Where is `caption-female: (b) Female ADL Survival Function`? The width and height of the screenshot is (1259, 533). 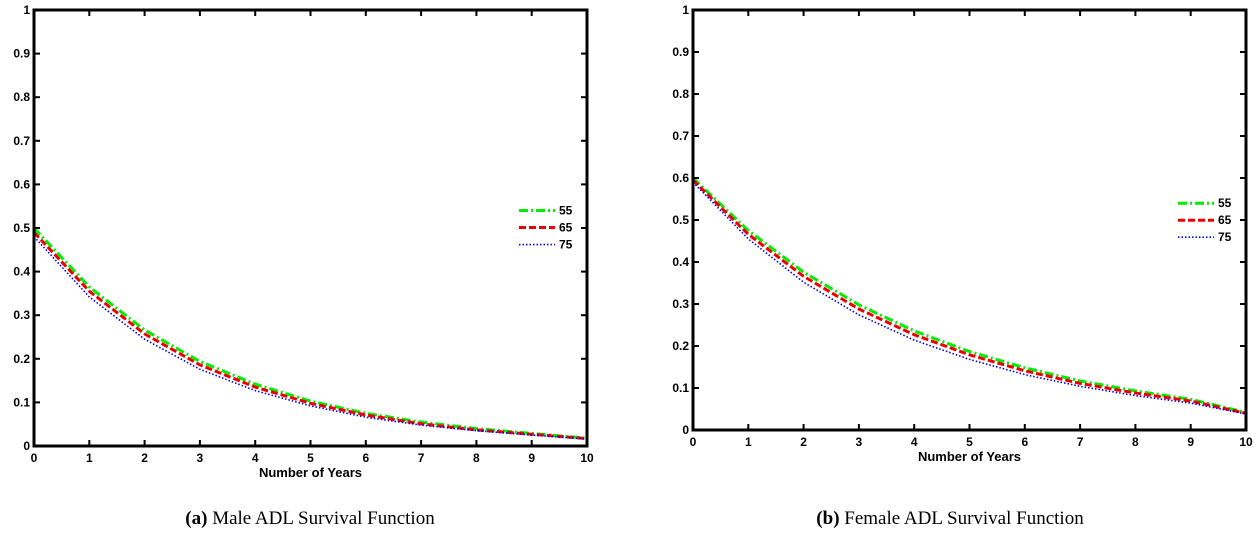
caption-female: (b) Female ADL Survival Function is located at coordinates (950, 519).